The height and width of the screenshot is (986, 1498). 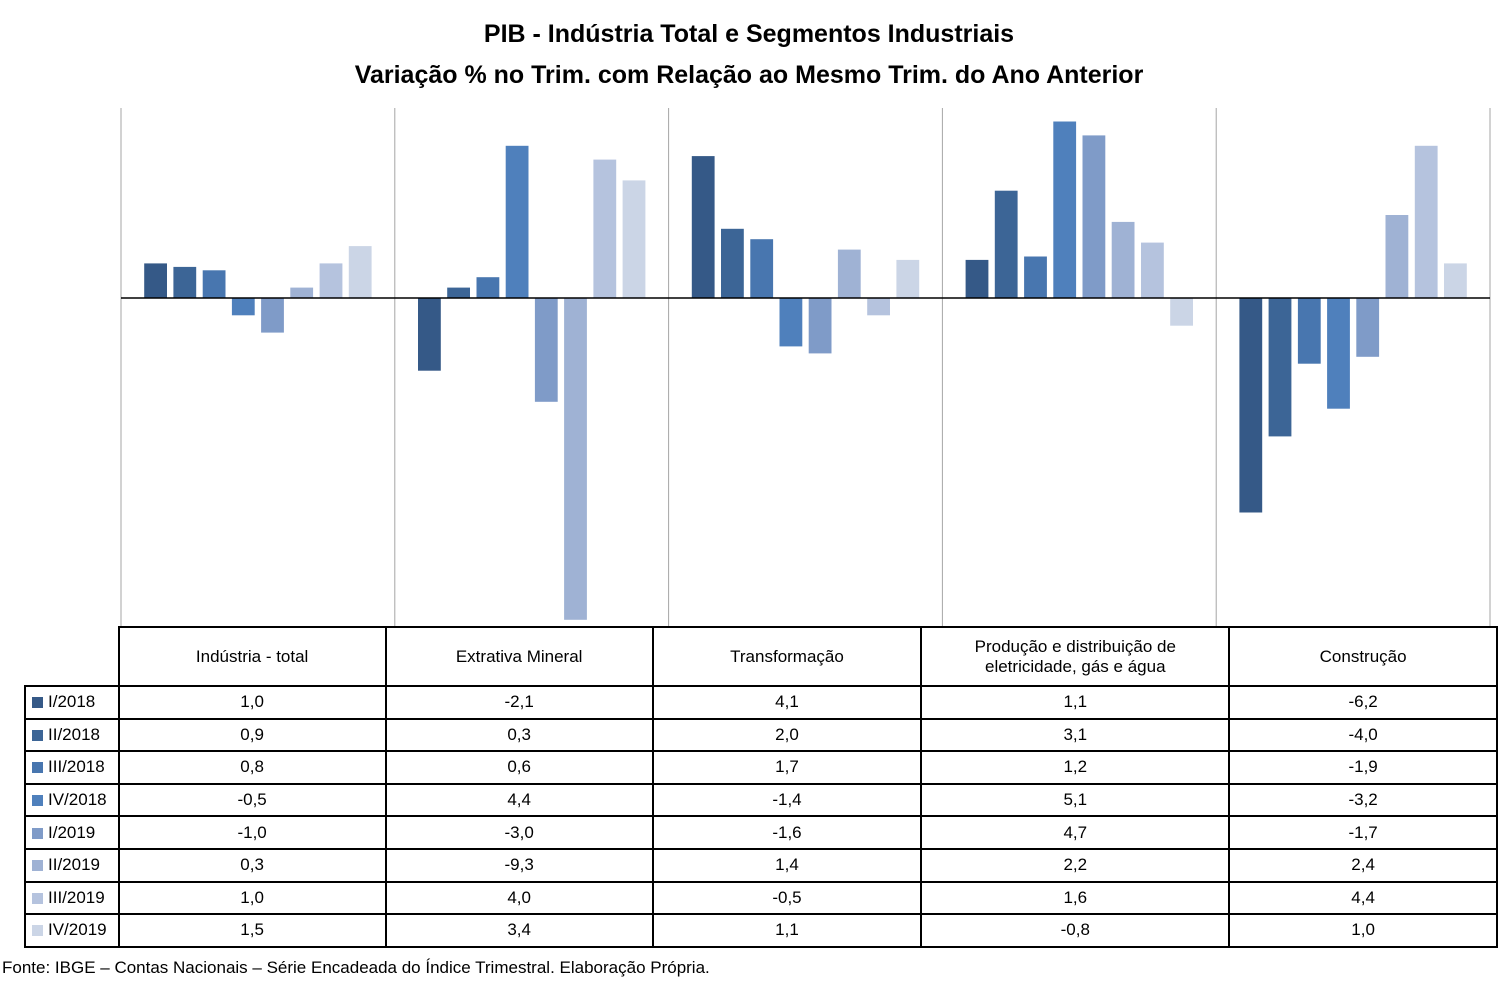 I want to click on column-header: Extrativa Mineral, so click(x=519, y=656).